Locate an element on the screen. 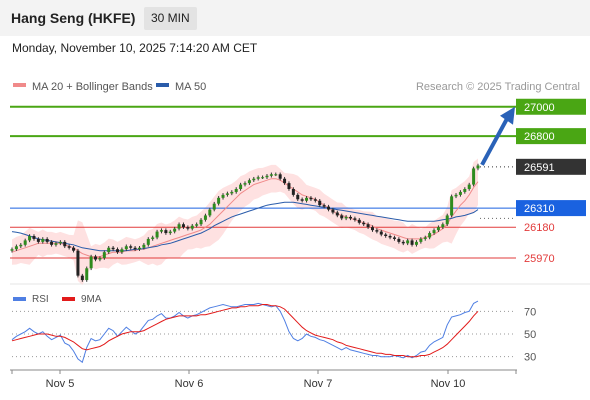 Image resolution: width=590 pixels, height=400 pixels. x-tick-label: Nov 10 is located at coordinates (448, 384).